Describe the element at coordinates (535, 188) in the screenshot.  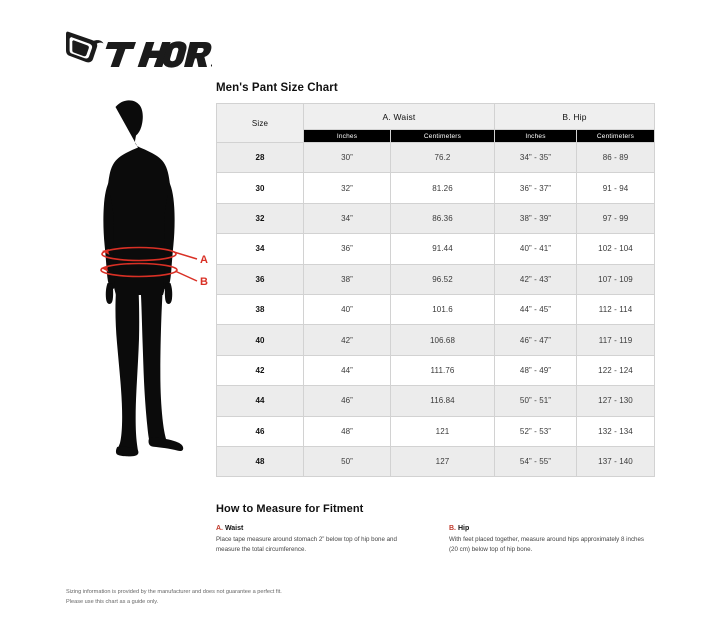
I see `cell-hip_in: 36” - 37”` at that location.